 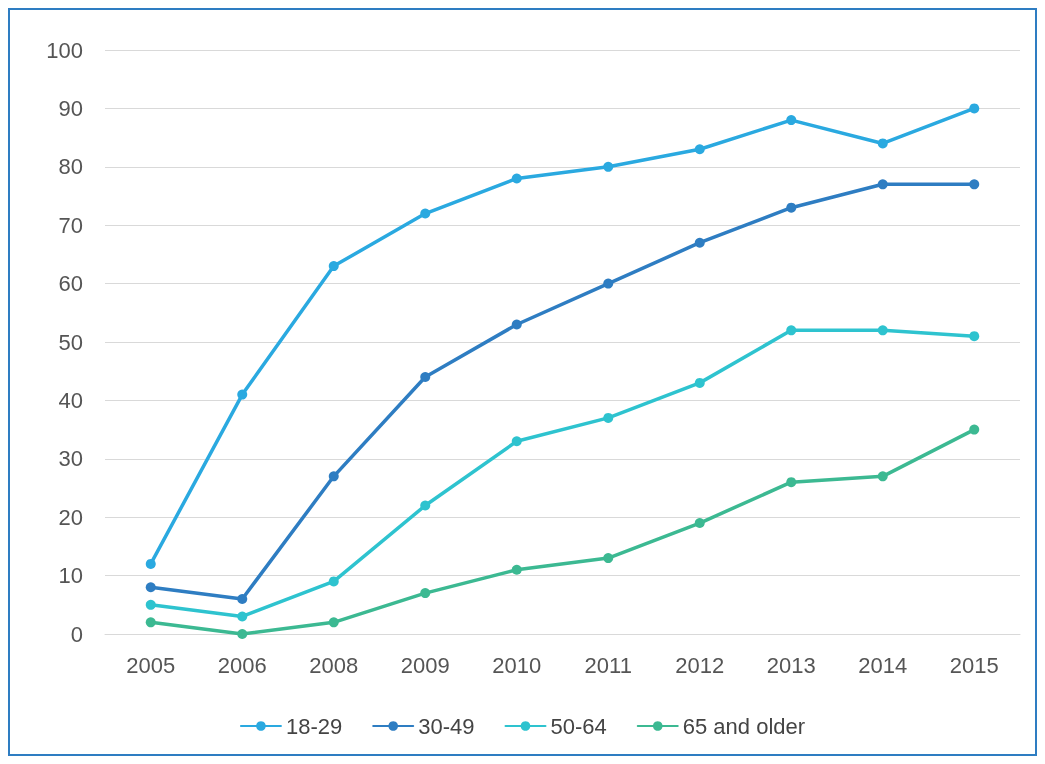 I want to click on x-tick-label: 2009, so click(x=425, y=665).